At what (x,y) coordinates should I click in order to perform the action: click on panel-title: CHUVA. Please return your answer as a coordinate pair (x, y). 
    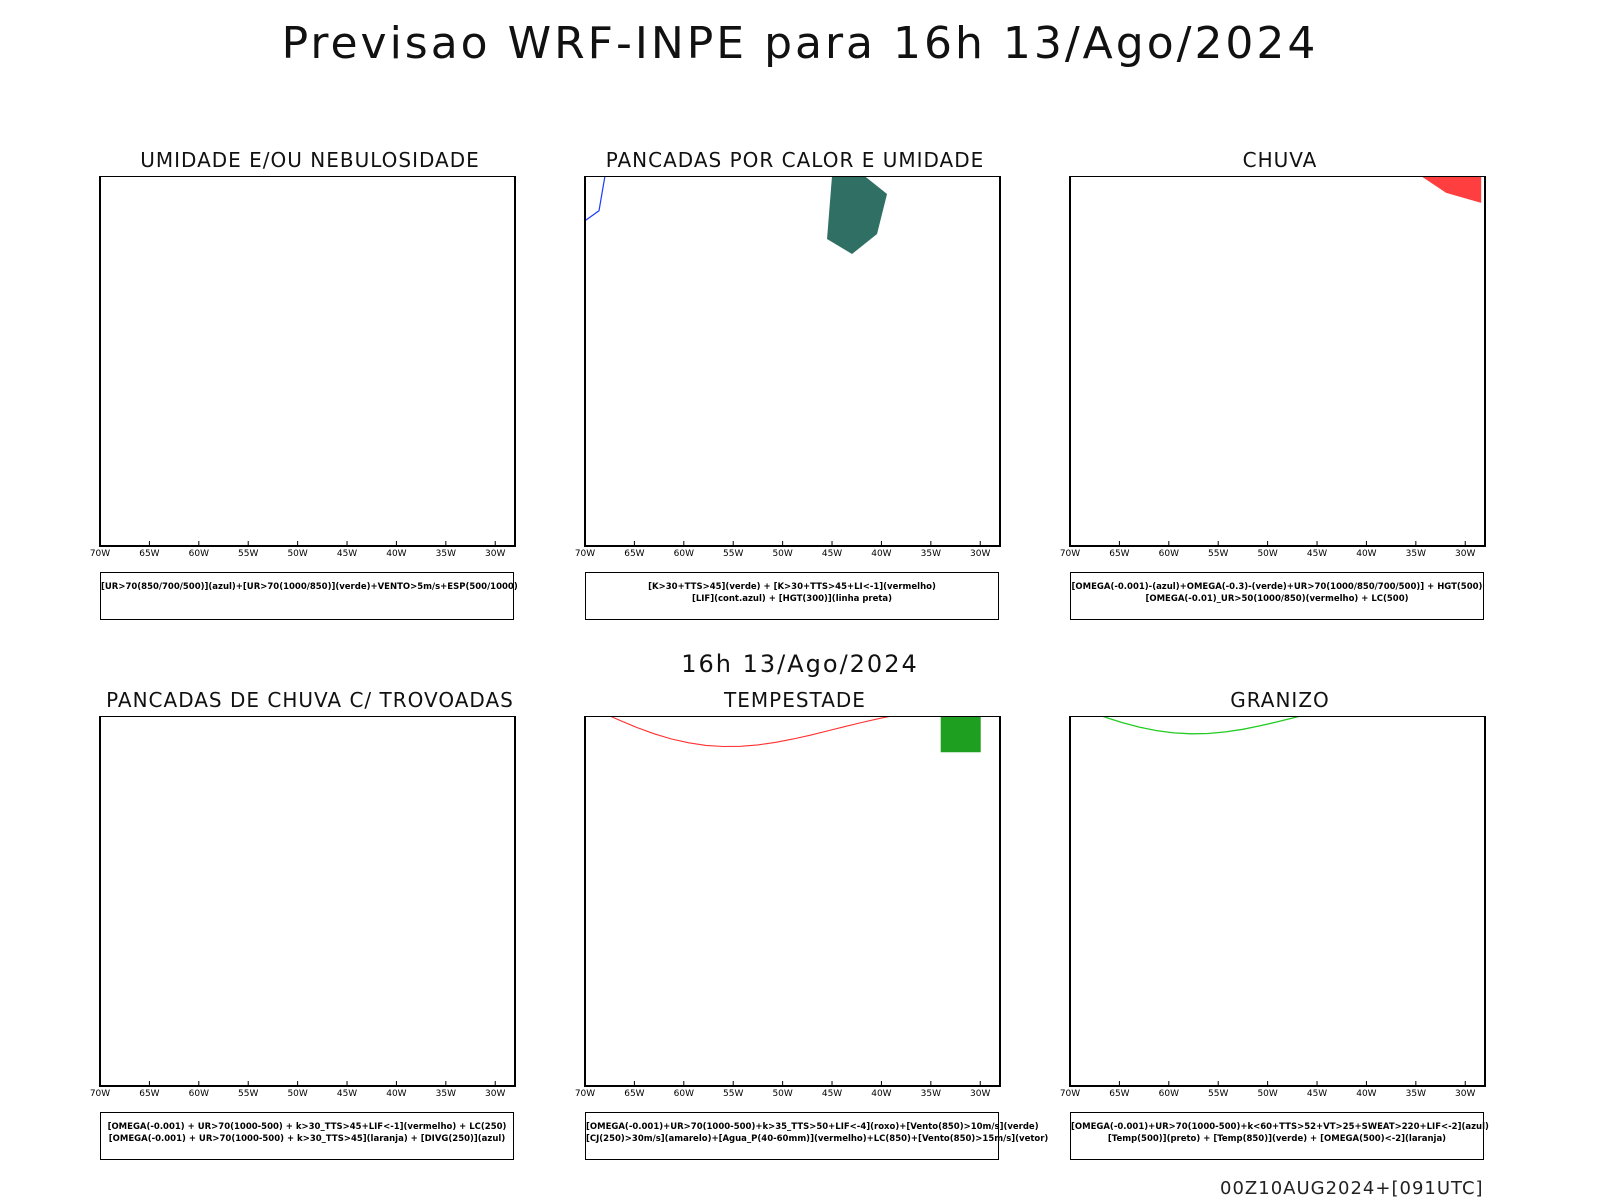
    Looking at the image, I should click on (1280, 160).